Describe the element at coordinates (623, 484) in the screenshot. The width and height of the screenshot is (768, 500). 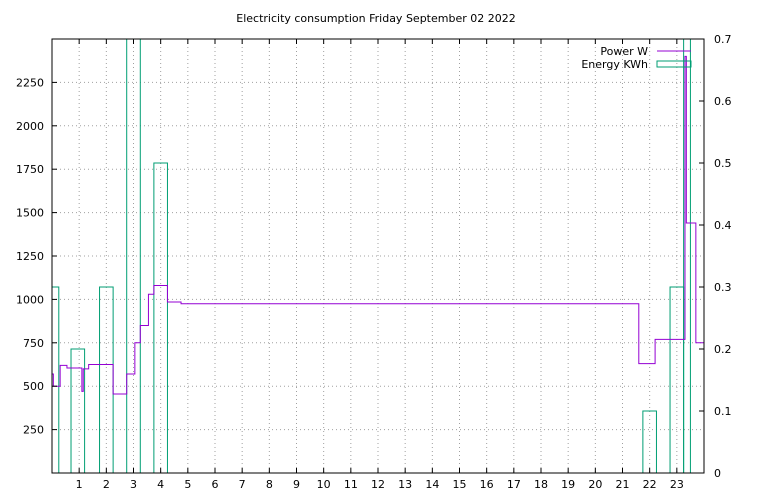
I see `x-tick-label: 21` at that location.